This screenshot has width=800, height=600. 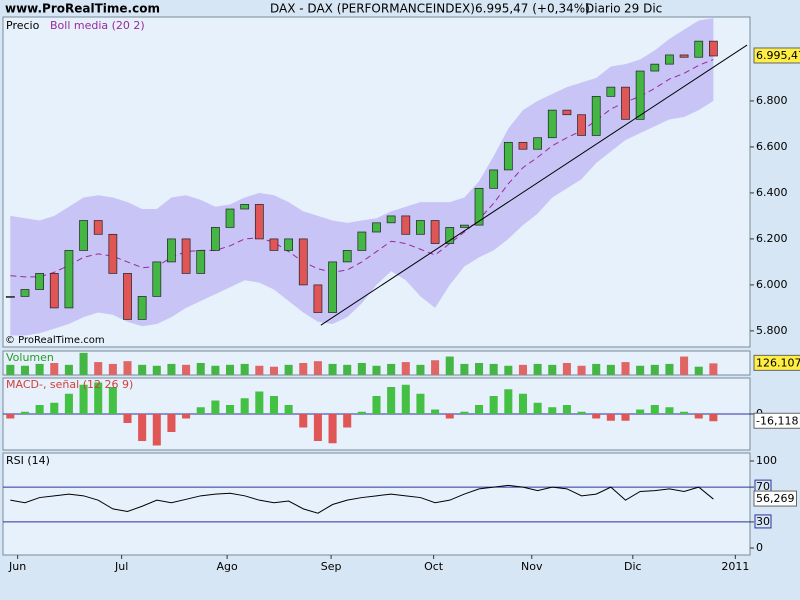 What do you see at coordinates (331, 566) in the screenshot?
I see `x-tick-label: Sep` at bounding box center [331, 566].